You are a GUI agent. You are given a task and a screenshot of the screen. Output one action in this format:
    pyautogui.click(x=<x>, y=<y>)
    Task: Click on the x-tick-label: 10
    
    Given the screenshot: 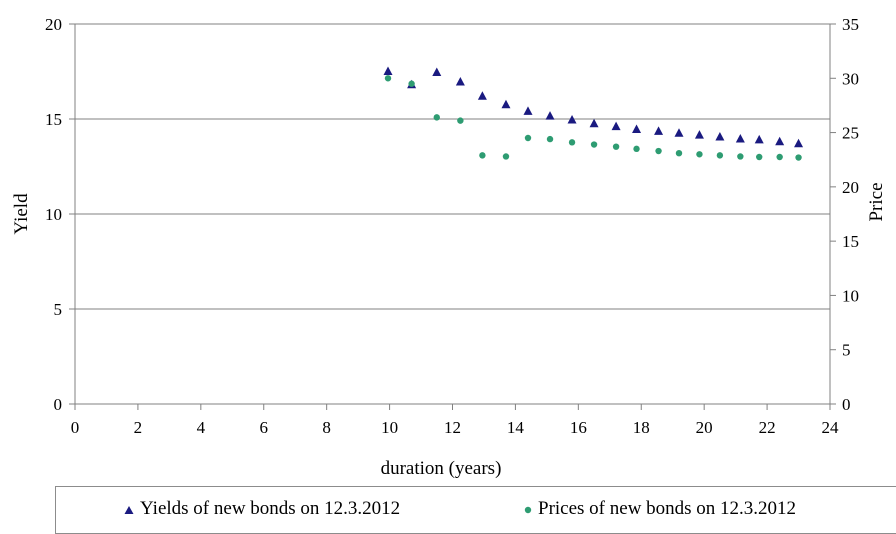 What is the action you would take?
    pyautogui.click(x=389, y=427)
    